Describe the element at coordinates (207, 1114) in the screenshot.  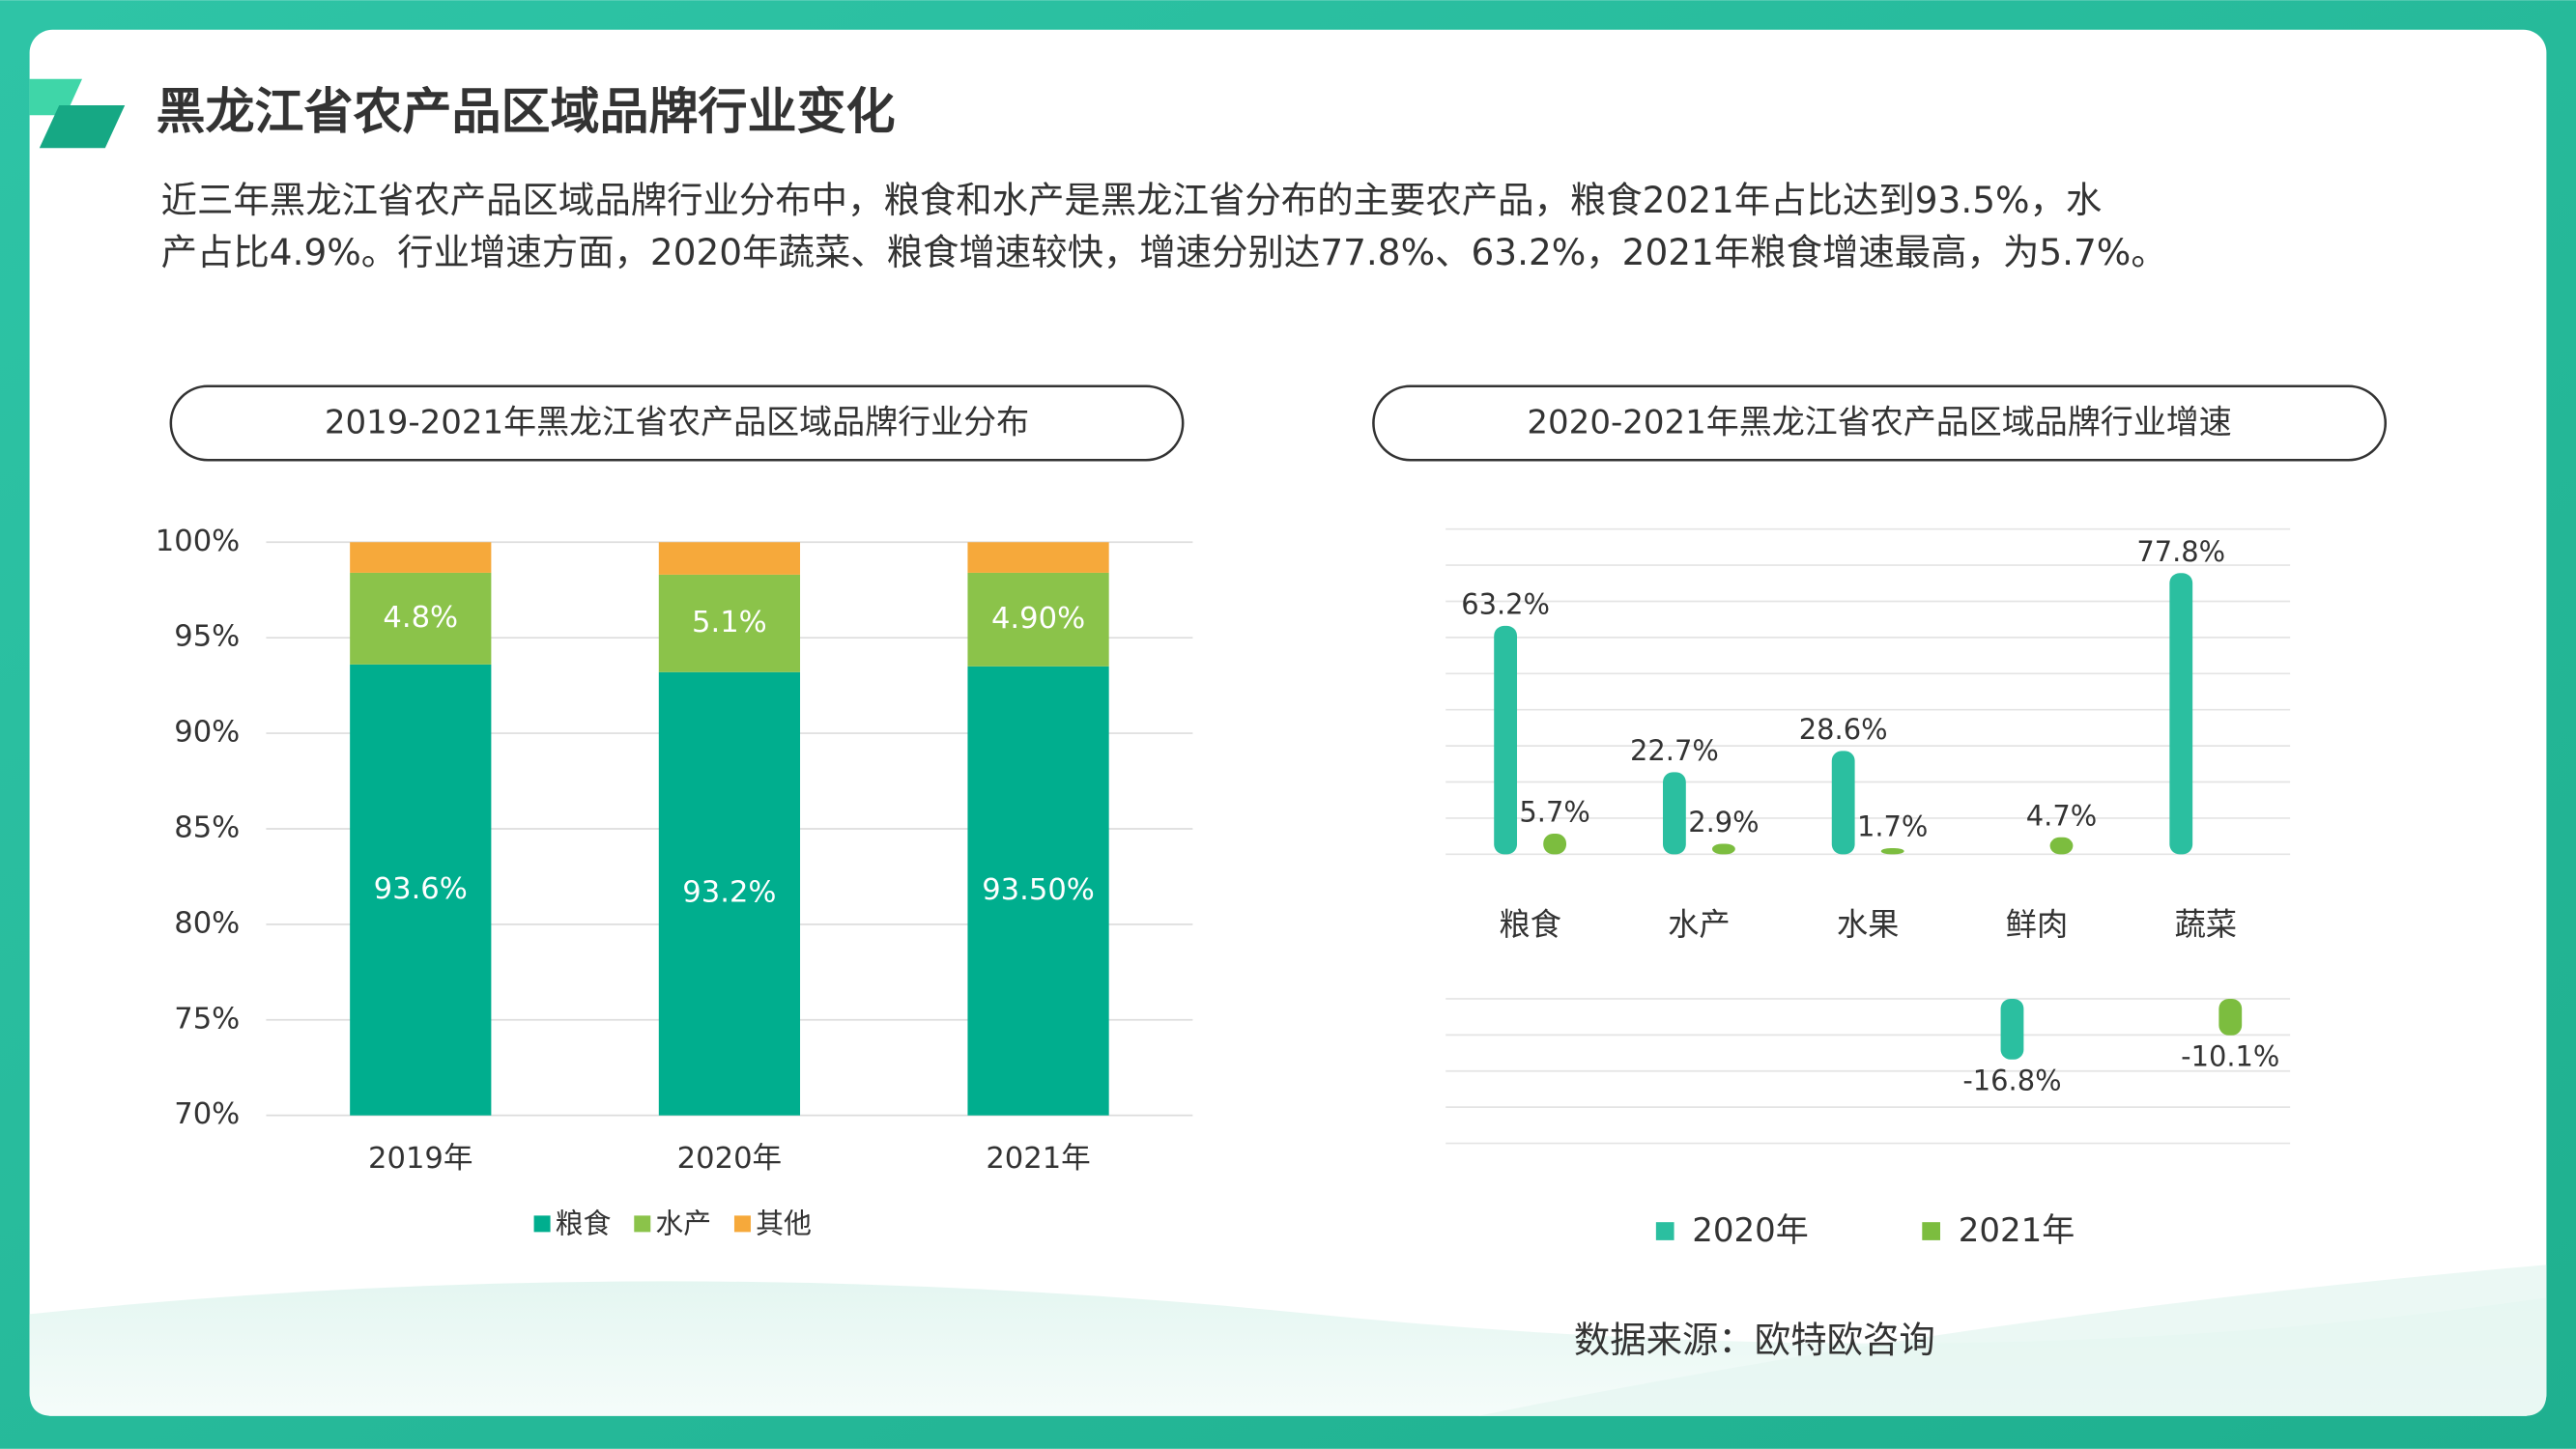
I see `y-tick-label: 70%` at that location.